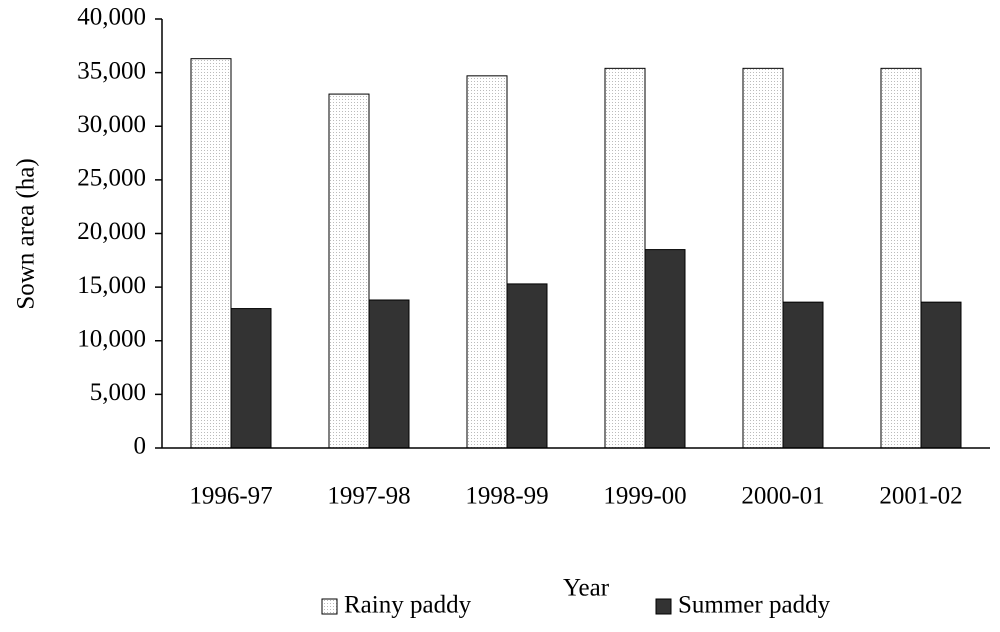 The height and width of the screenshot is (632, 1000). Describe the element at coordinates (111, 178) in the screenshot. I see `y-tick-label: 25,000` at that location.